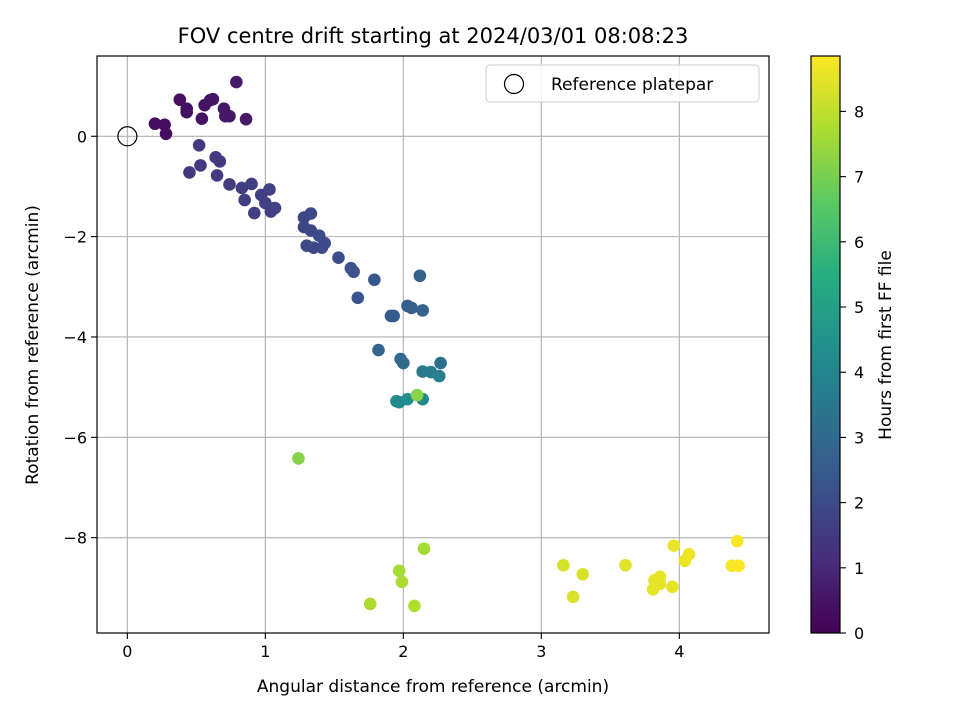  What do you see at coordinates (82, 136) in the screenshot?
I see `y-tick-label: 0` at bounding box center [82, 136].